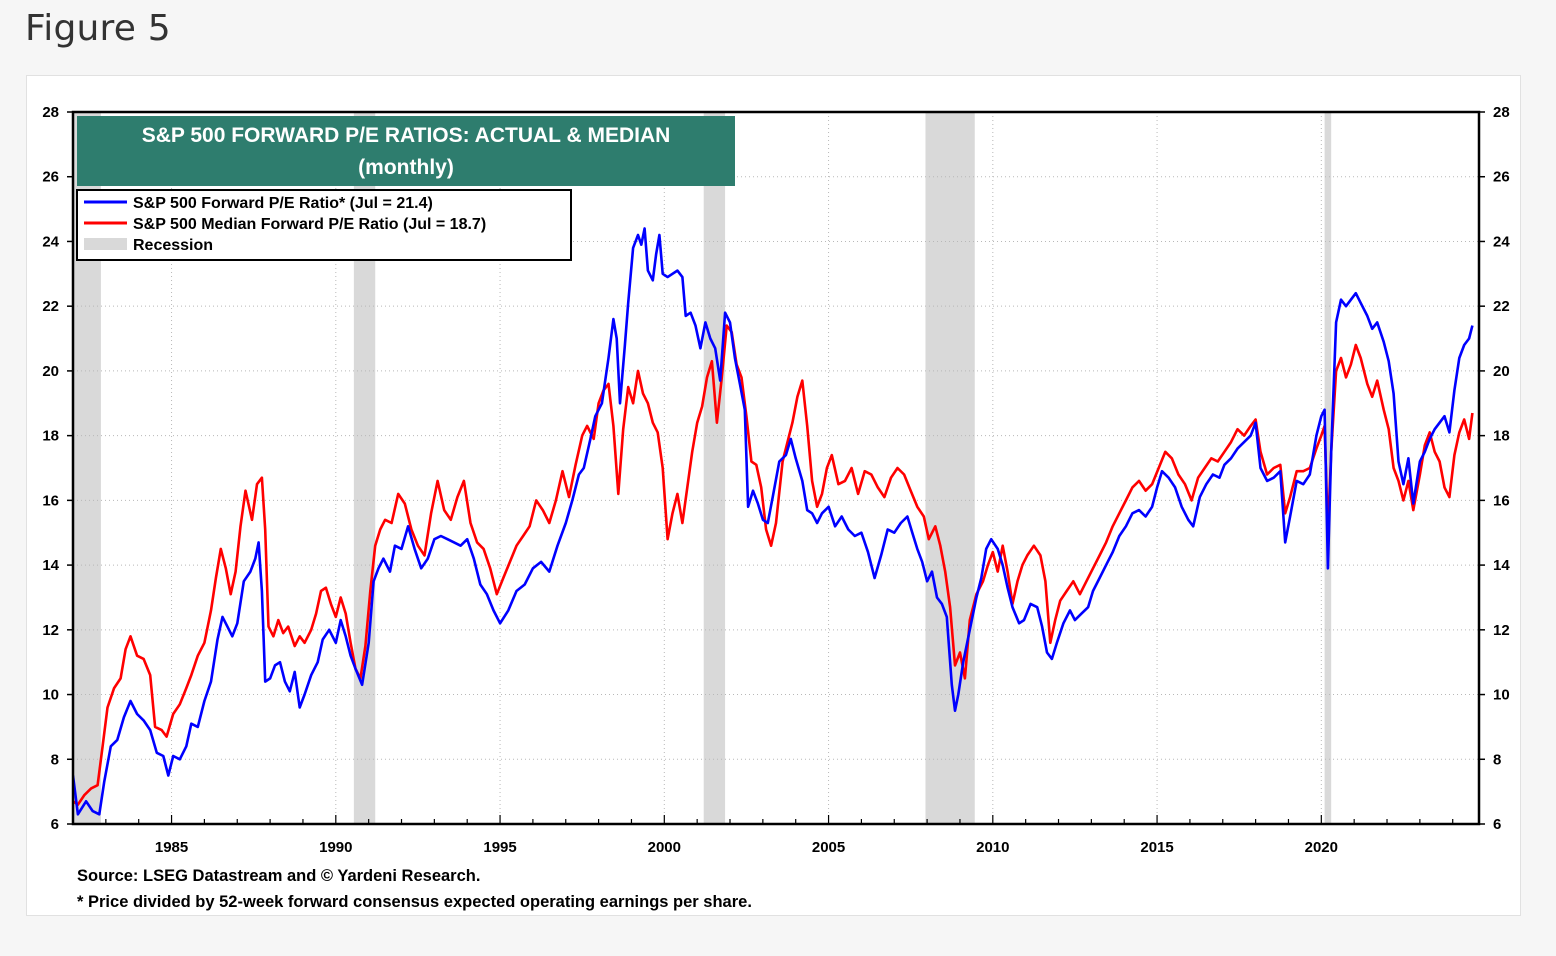 The width and height of the screenshot is (1556, 956). What do you see at coordinates (50, 436) in the screenshot?
I see `y-tick-label-left: 18` at bounding box center [50, 436].